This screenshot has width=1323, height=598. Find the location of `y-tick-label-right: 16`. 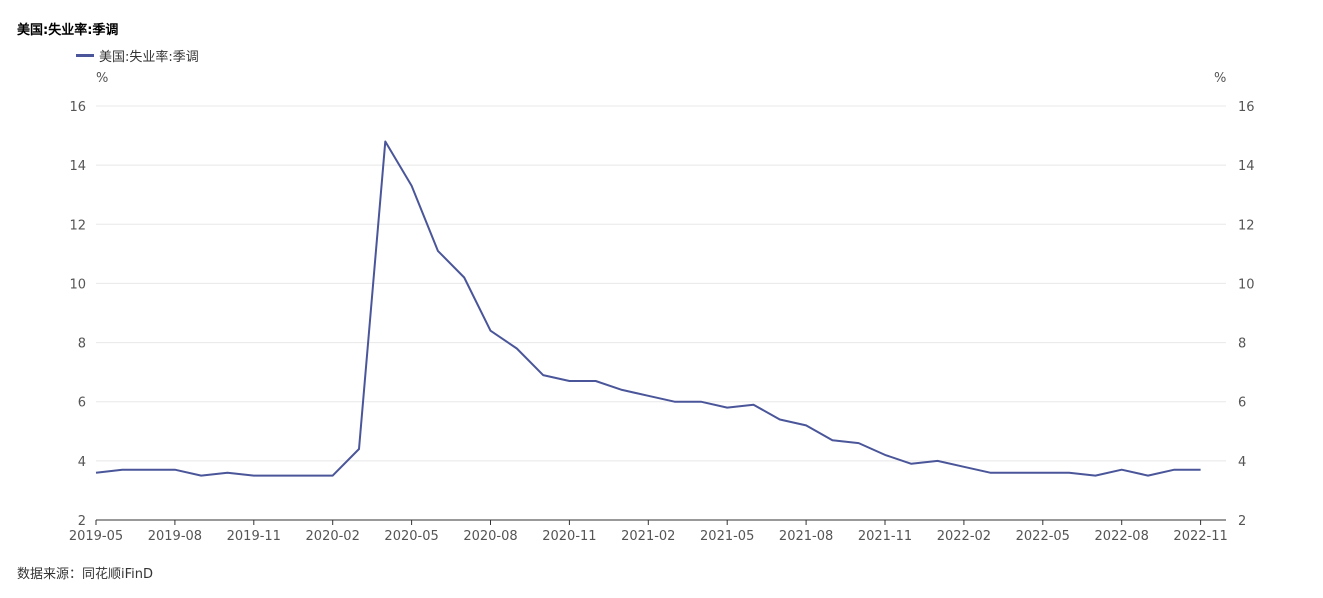

y-tick-label-right: 16 is located at coordinates (1246, 107).